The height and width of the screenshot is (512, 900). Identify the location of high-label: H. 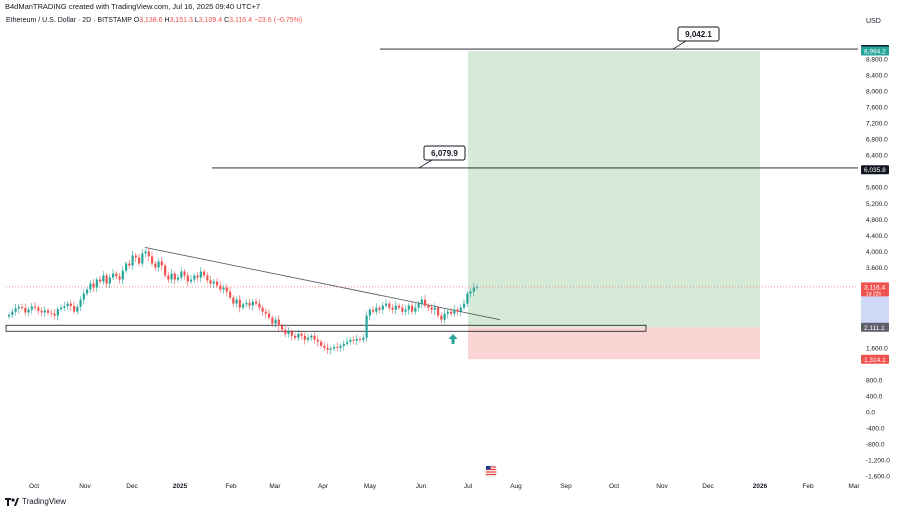
(167, 20).